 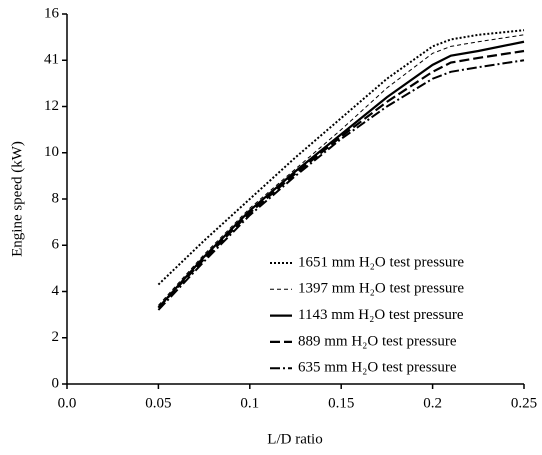 I want to click on y-tick-label: 10, so click(x=51, y=152).